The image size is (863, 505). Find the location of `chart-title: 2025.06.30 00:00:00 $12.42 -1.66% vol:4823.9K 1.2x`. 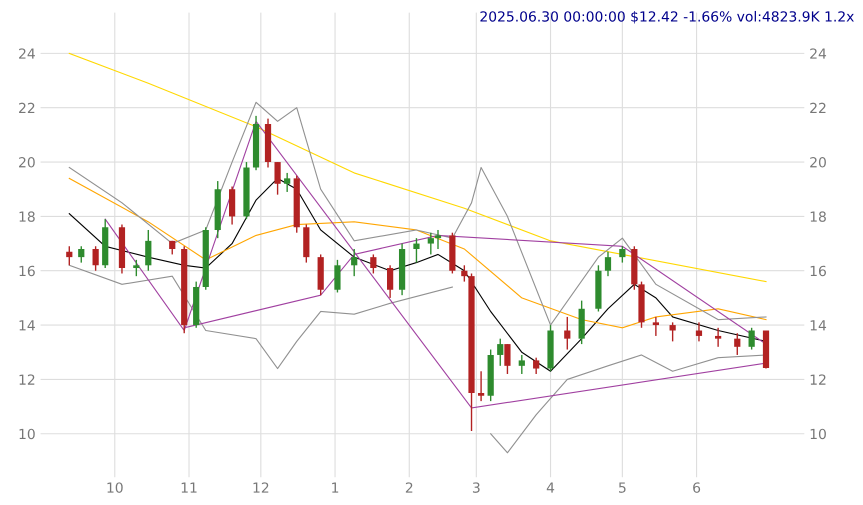

chart-title: 2025.06.30 00:00:00 $12.42 -1.66% vol:4823.9K 1.2x is located at coordinates (667, 17).